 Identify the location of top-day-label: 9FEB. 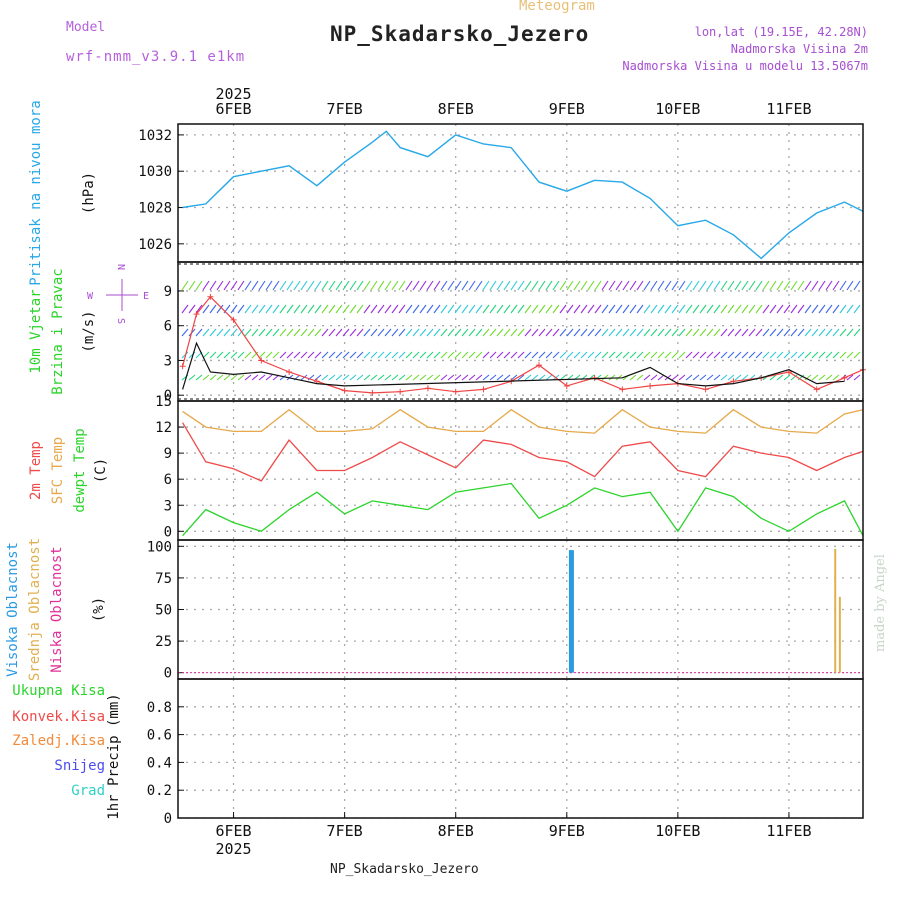
(567, 109).